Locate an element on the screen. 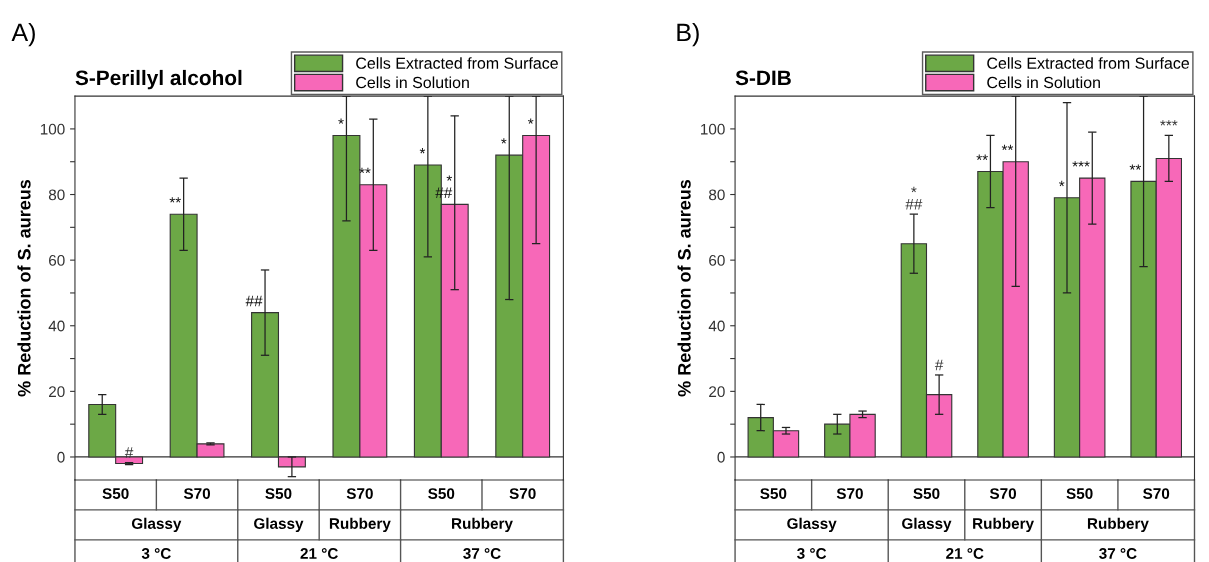 This screenshot has height=562, width=1209. chart-title: S-DIB is located at coordinates (763, 78).